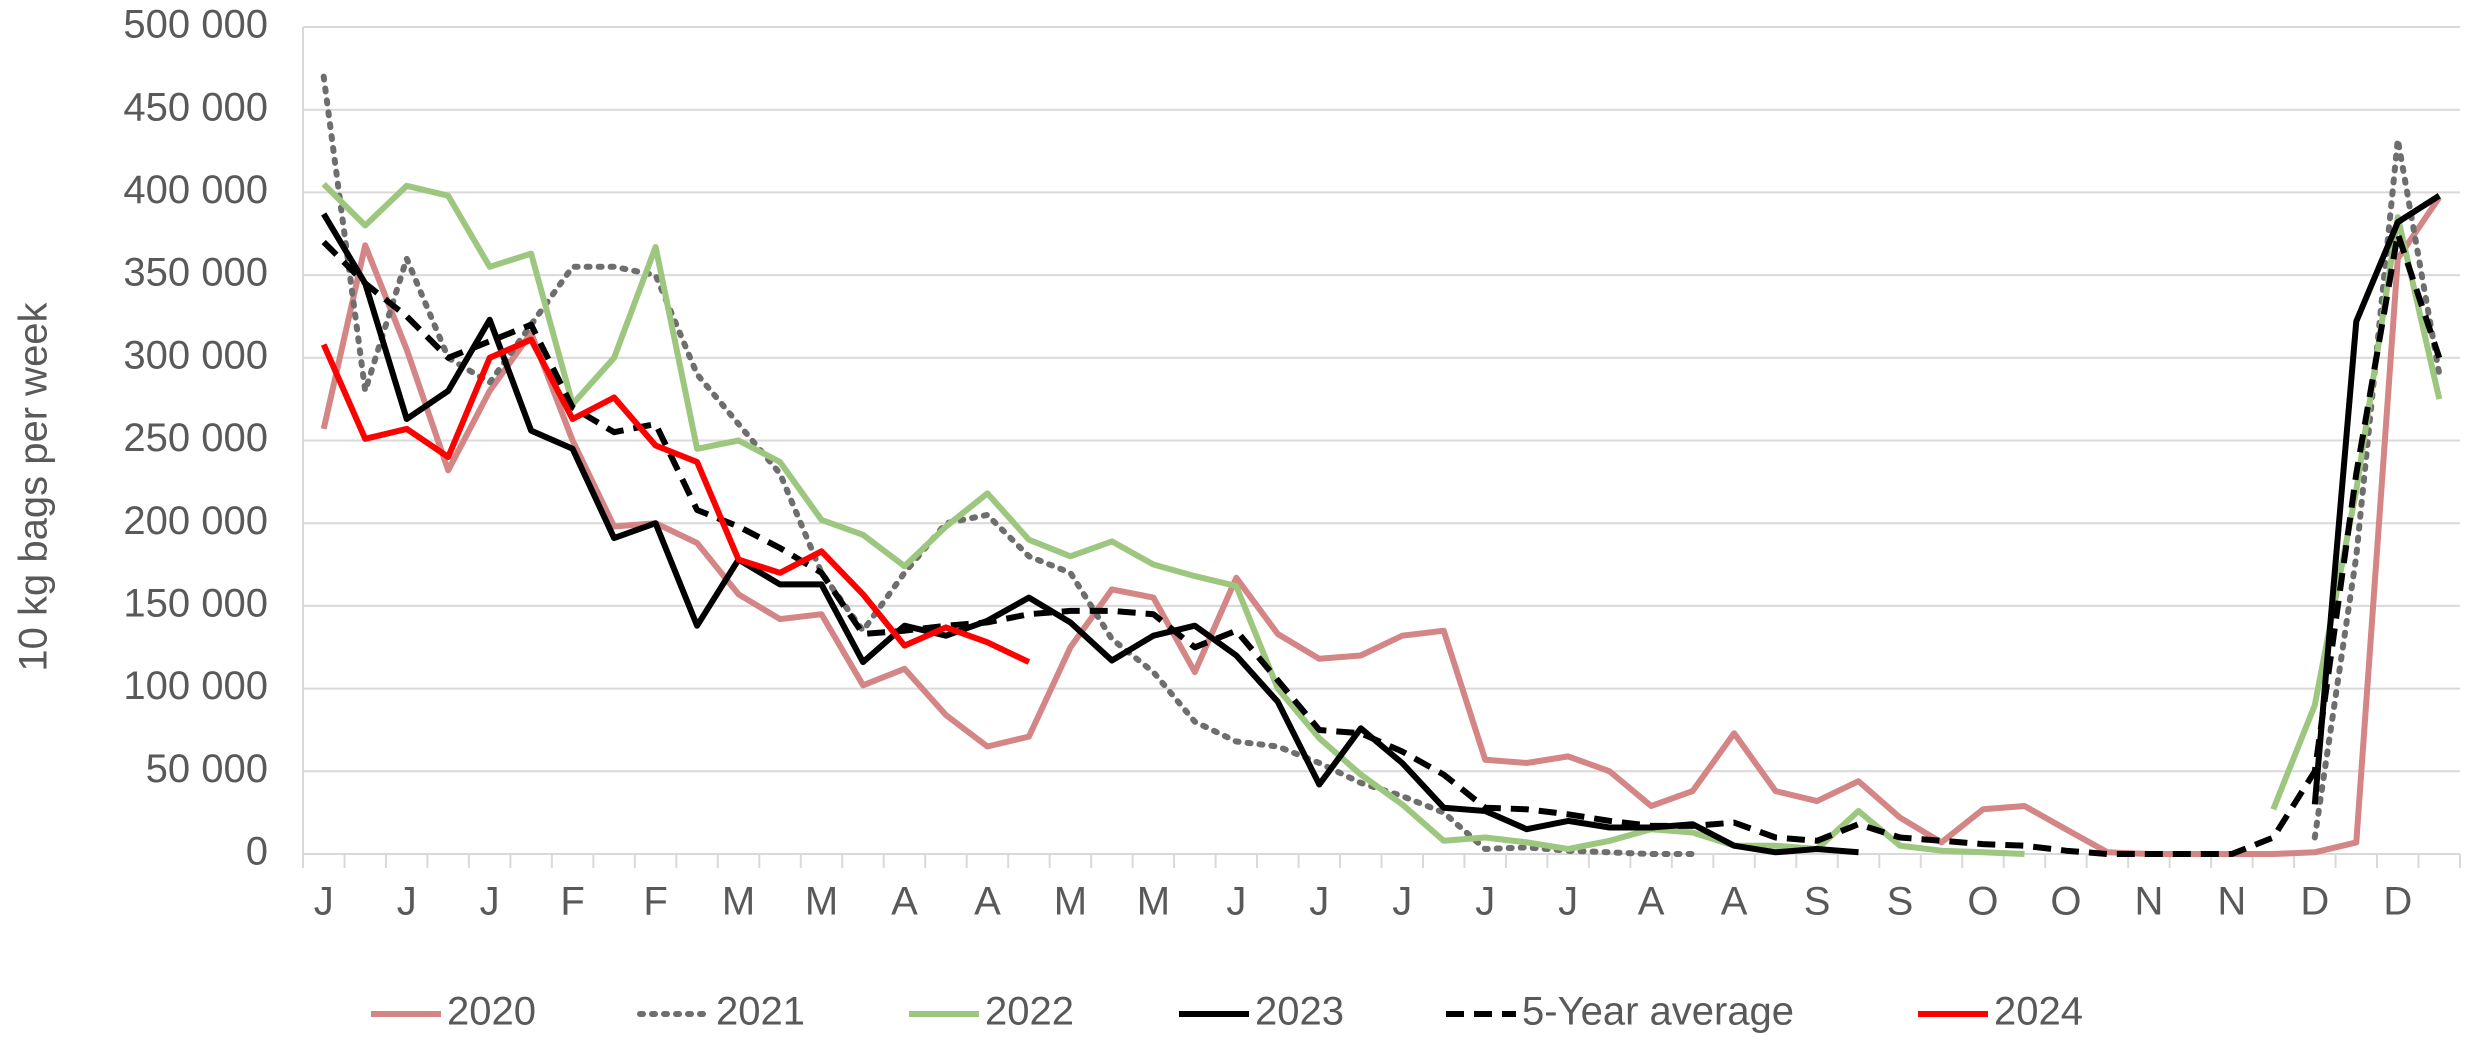 The image size is (2465, 1041). I want to click on y-tick-label: 200 000, so click(195, 521).